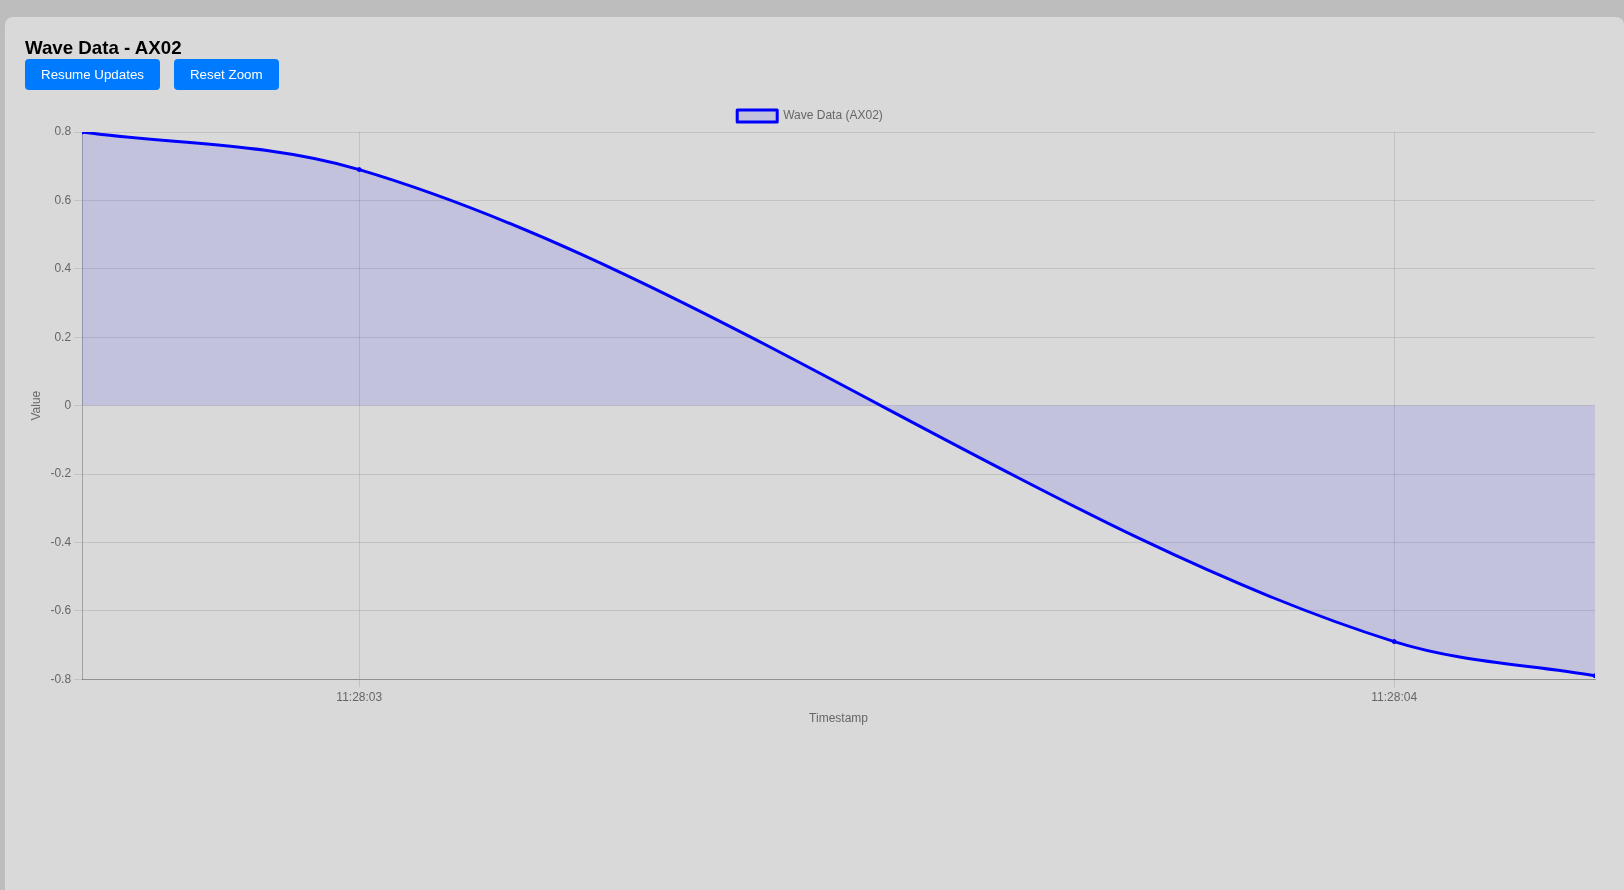  I want to click on x-tick-label: 11:28:03, so click(359, 696).